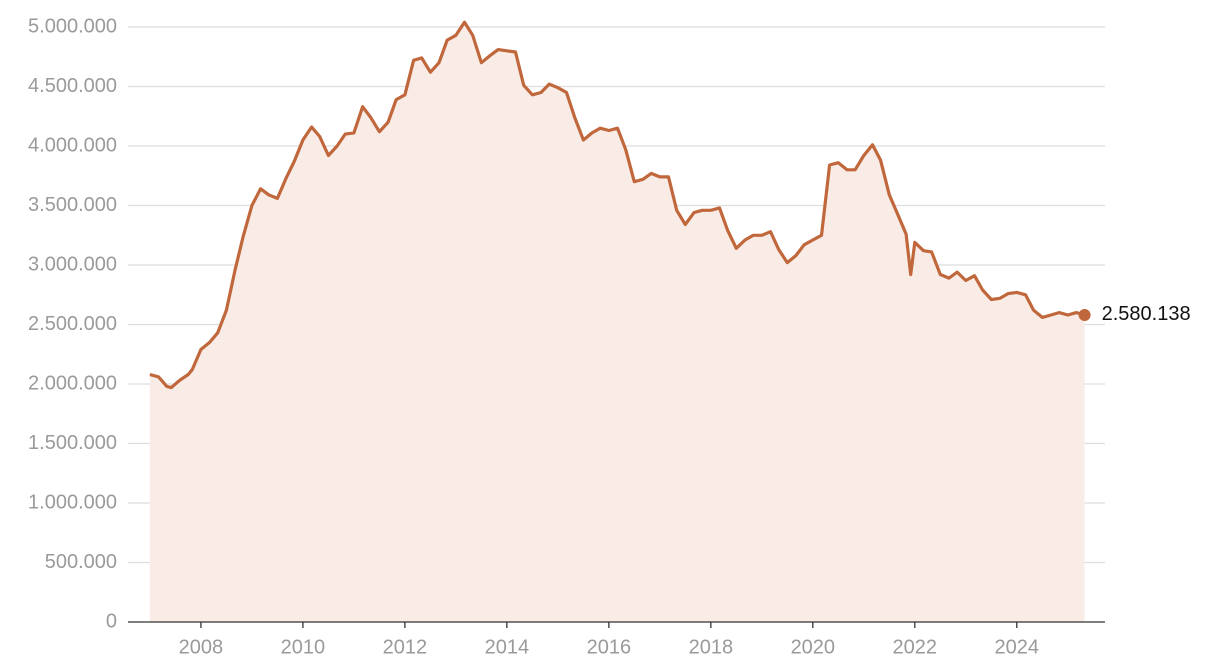  I want to click on x-tick-label: 2014, so click(507, 647).